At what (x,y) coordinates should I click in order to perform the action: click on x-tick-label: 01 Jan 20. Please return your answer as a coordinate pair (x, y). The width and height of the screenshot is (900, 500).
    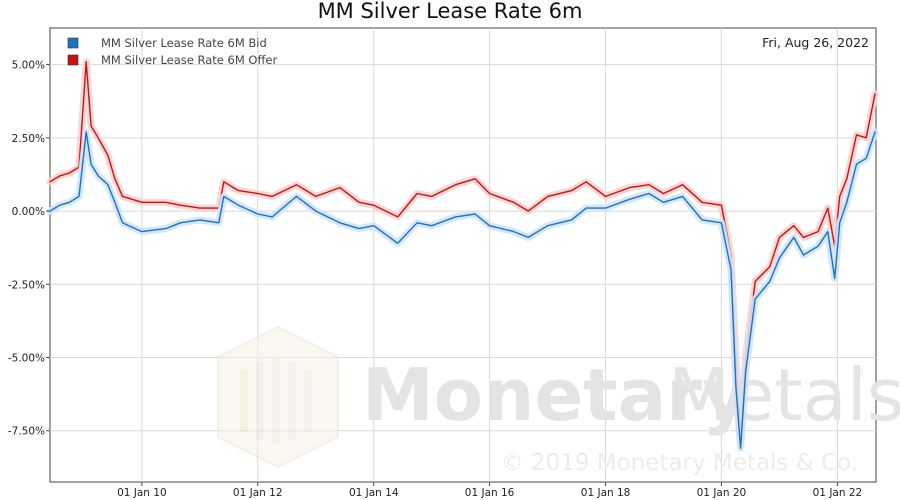
    Looking at the image, I should click on (722, 493).